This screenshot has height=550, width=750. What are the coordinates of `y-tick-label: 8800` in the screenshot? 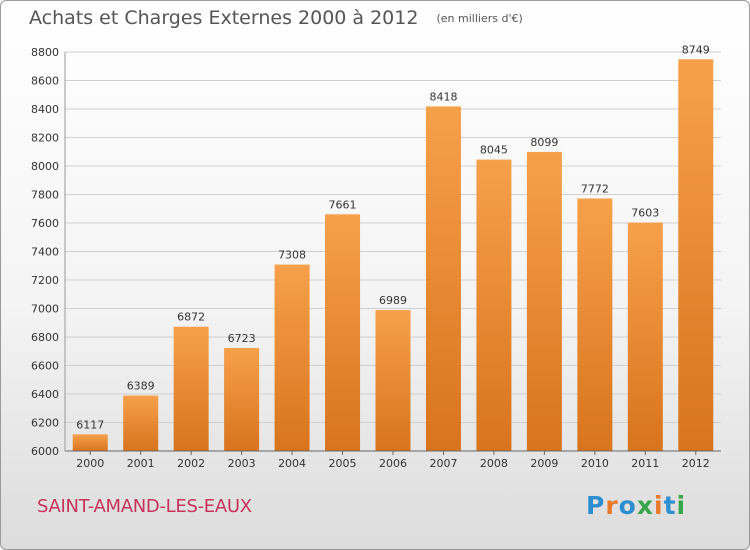 It's located at (45, 52).